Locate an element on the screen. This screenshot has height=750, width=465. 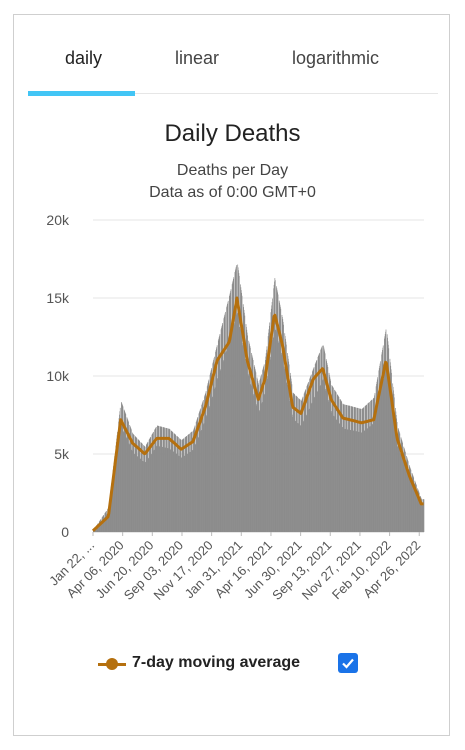
moving-average-checkbox is located at coordinates (348, 663).